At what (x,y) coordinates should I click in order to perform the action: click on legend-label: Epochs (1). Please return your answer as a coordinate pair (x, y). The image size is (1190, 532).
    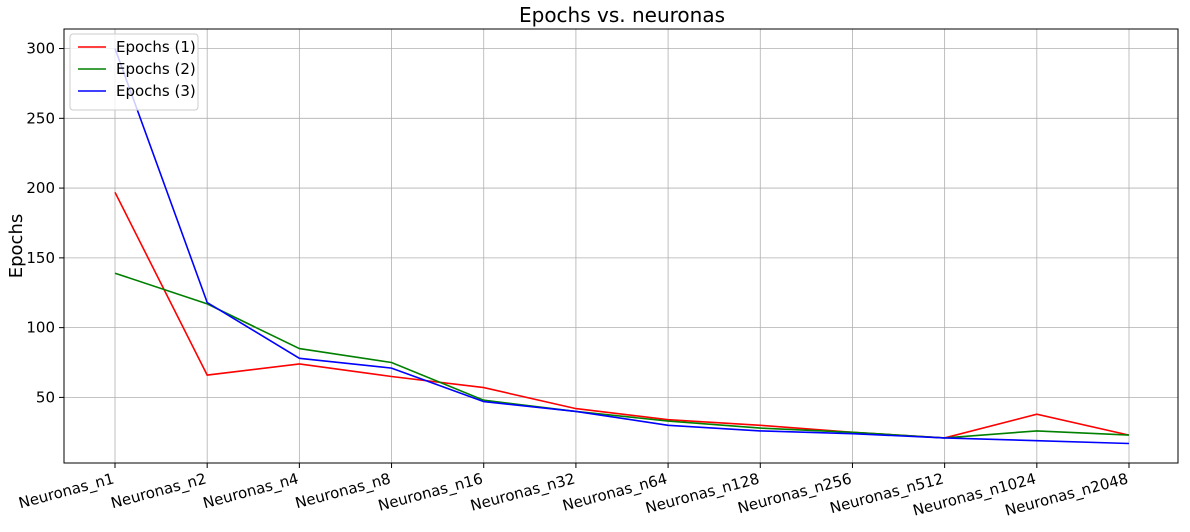
    Looking at the image, I should click on (156, 47).